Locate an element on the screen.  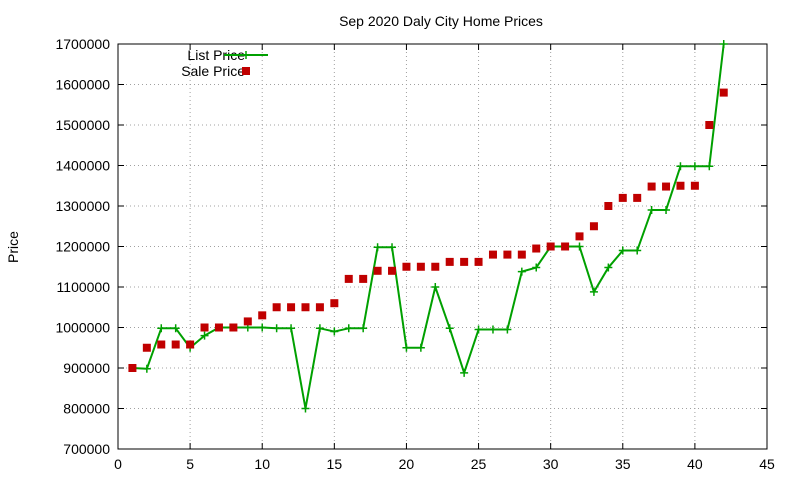
x-tick-label: 20 is located at coordinates (407, 464).